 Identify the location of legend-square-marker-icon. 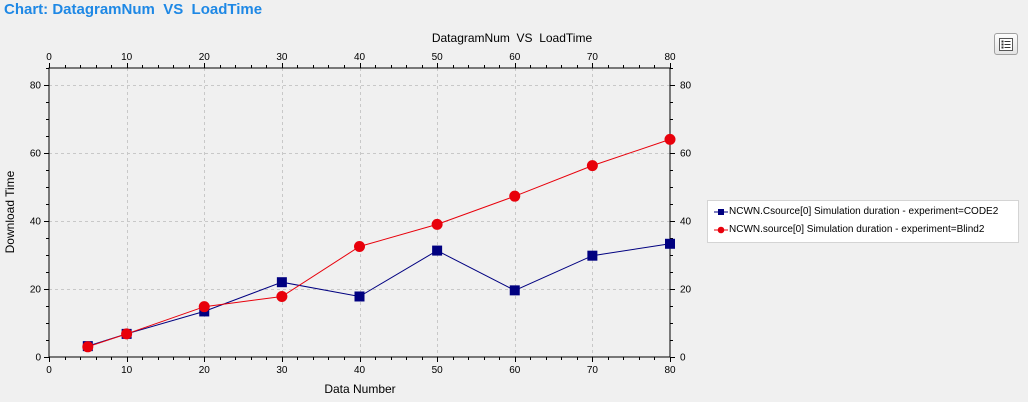
(721, 211).